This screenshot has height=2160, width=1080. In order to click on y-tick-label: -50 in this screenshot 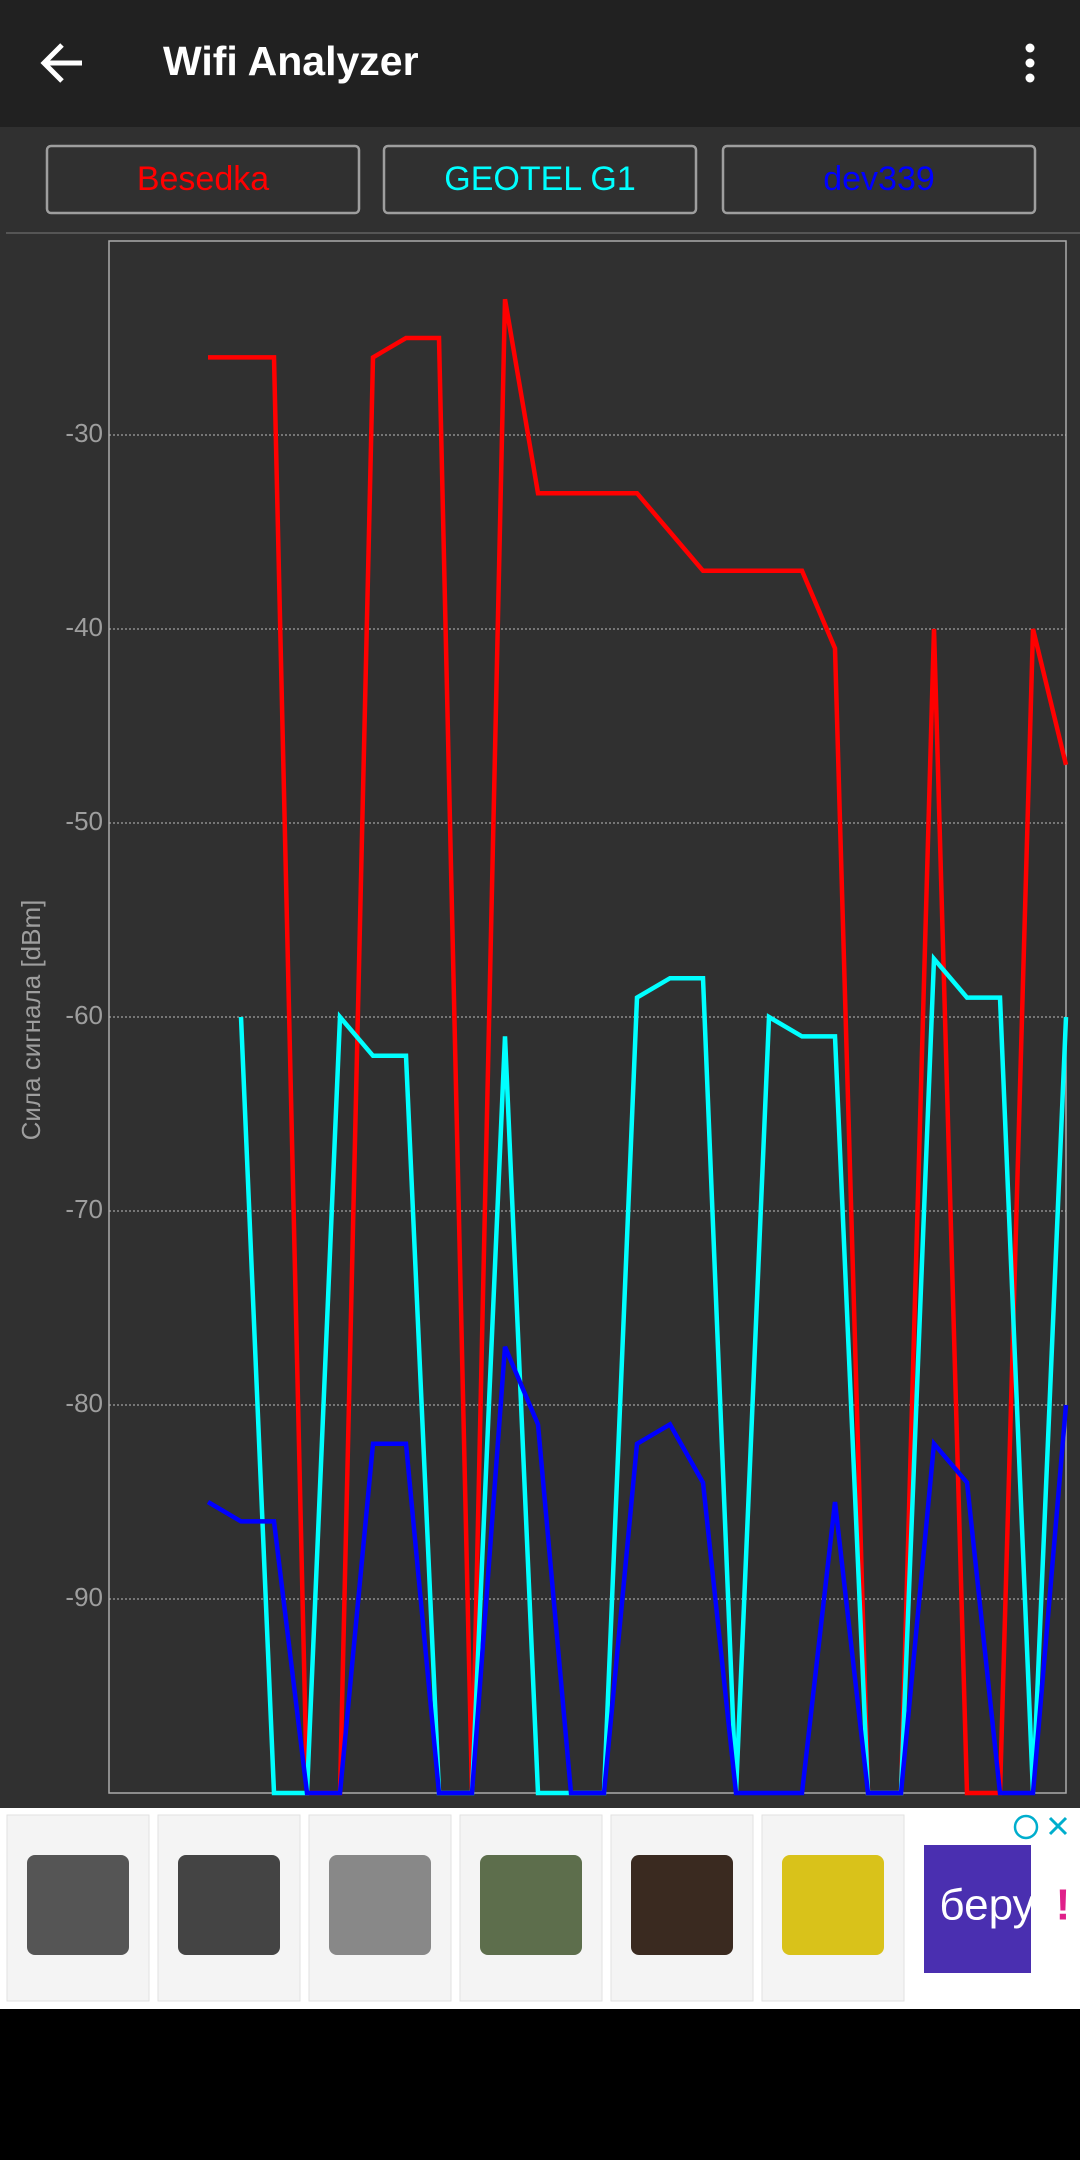, I will do `click(84, 821)`.